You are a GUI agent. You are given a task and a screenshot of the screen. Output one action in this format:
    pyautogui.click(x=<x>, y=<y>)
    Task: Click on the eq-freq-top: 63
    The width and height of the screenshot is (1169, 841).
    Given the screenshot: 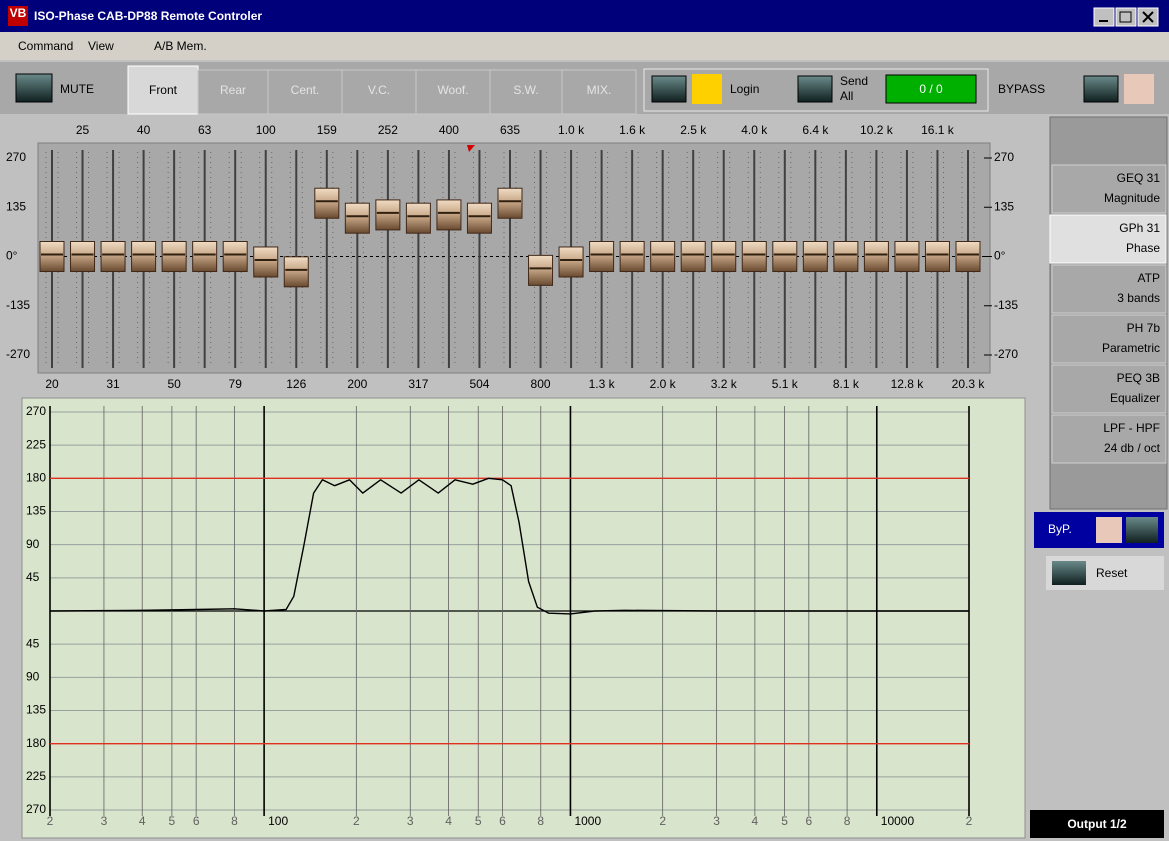 What is the action you would take?
    pyautogui.click(x=205, y=130)
    